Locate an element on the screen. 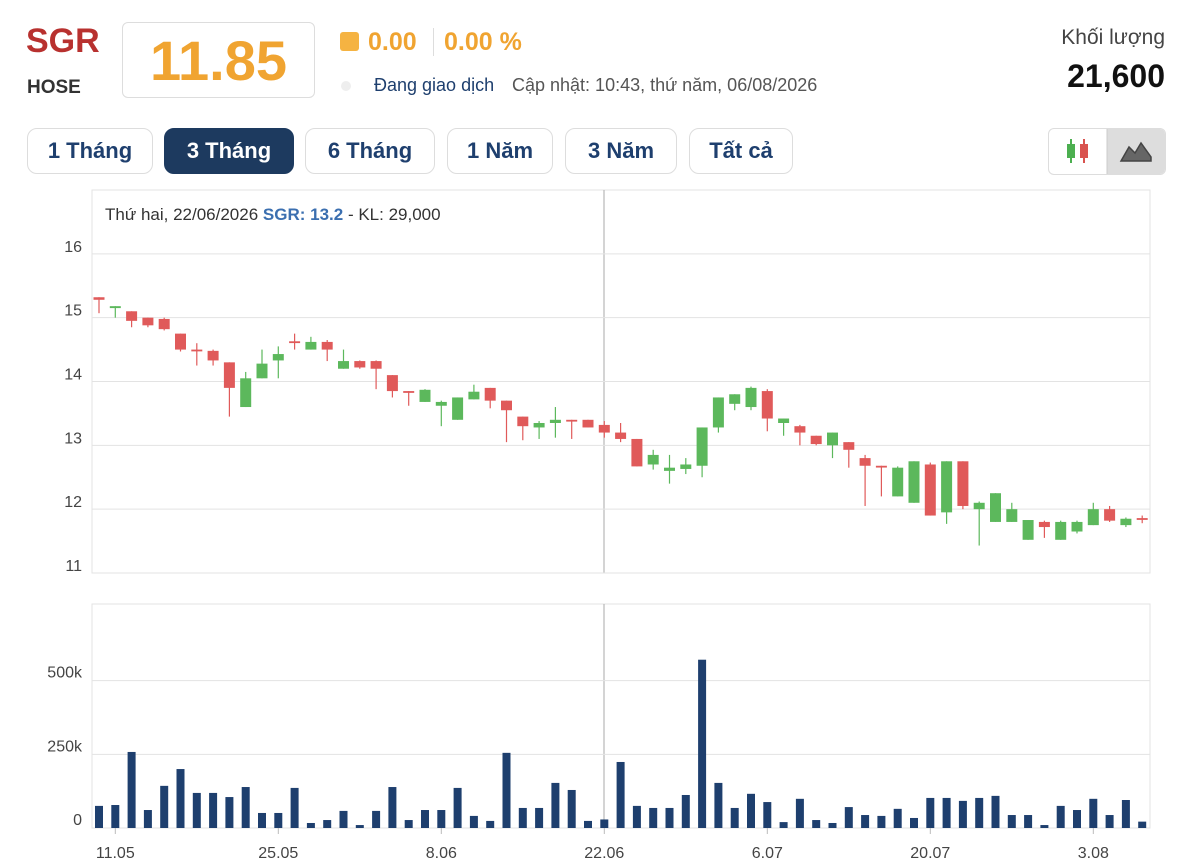  candle-button is located at coordinates (1077, 151).